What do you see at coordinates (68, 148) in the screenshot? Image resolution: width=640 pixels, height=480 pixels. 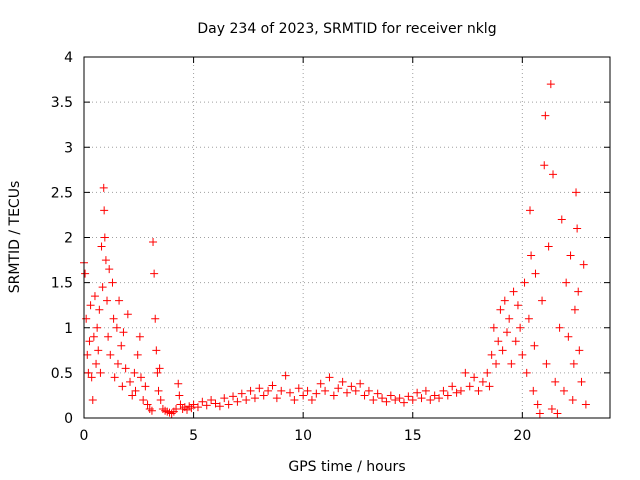 I see `y-tick-label: 3` at bounding box center [68, 148].